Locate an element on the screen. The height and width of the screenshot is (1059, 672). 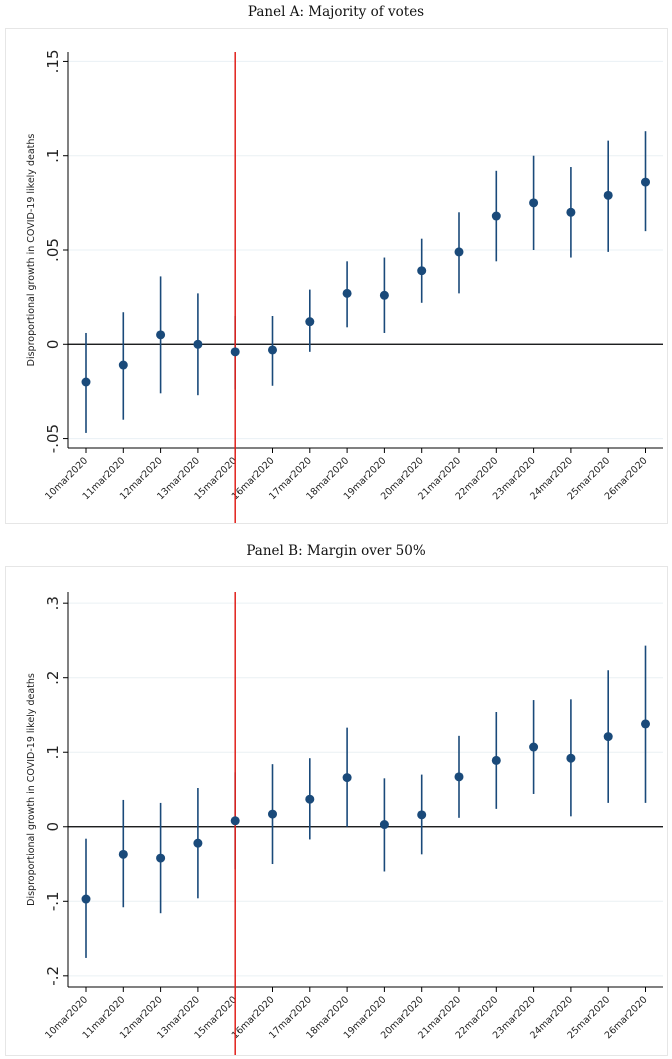
y-tick-label: -.2 is located at coordinates (53, 976).